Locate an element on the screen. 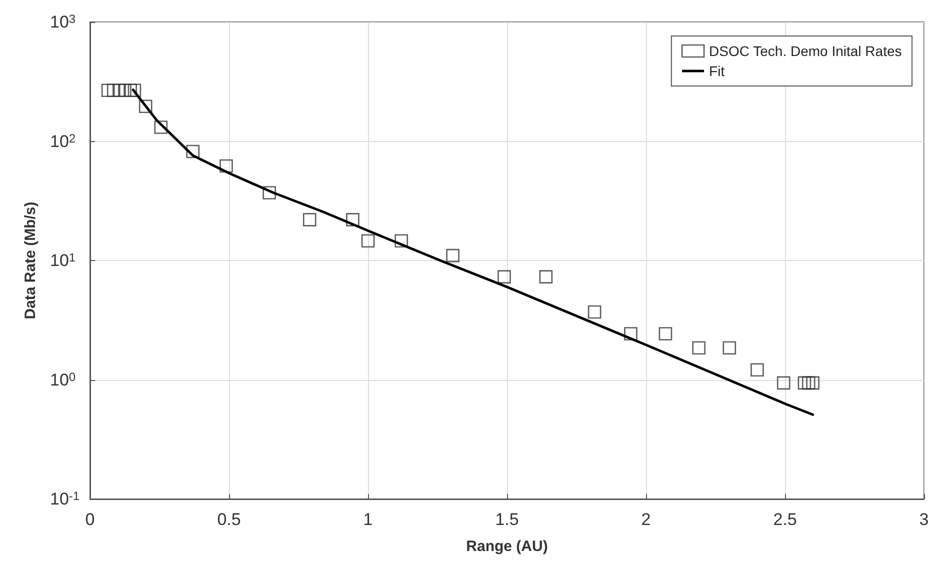  legend-label: DSOC Tech. Demo Inital Rates is located at coordinates (805, 51).